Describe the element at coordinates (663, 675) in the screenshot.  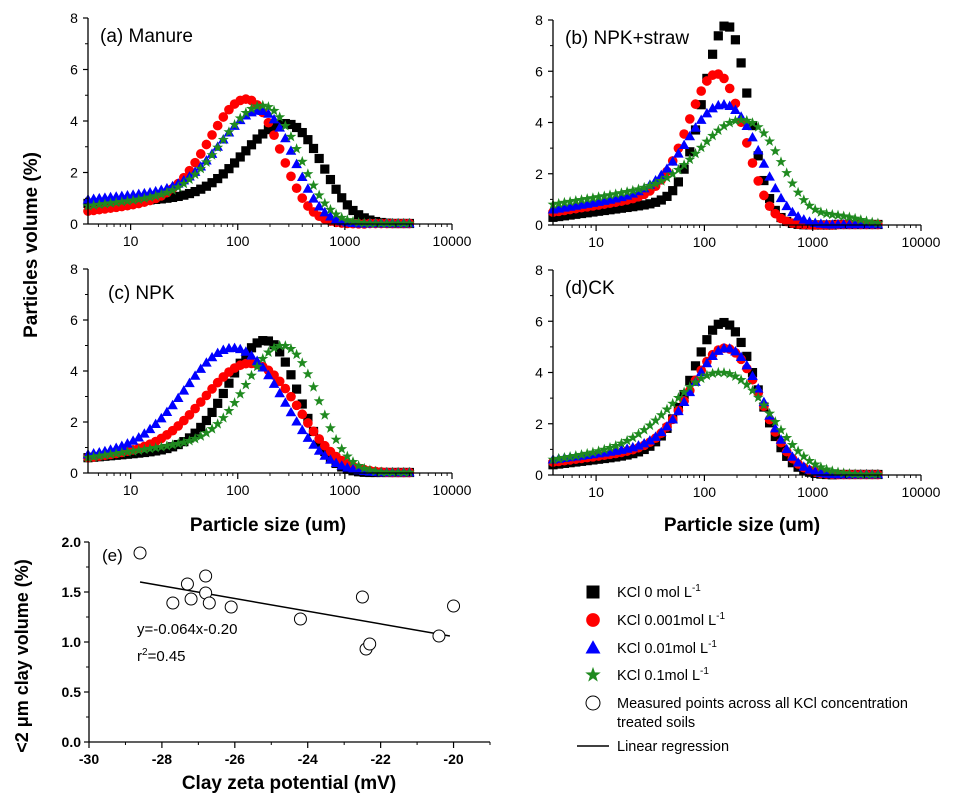
I see `legend-label: KCl 0.1mol L-1` at that location.